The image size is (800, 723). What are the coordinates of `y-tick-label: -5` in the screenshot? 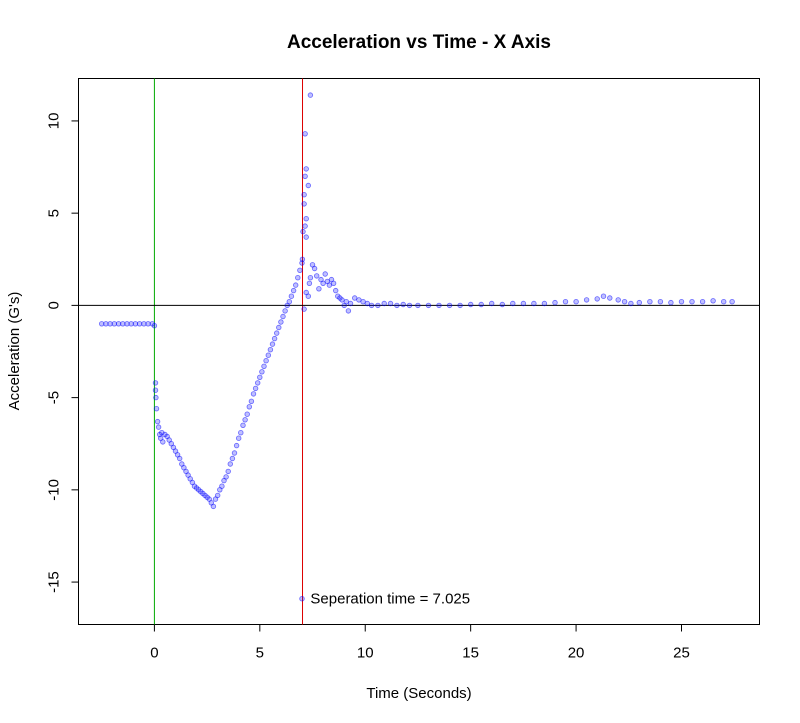 It's located at (54, 397).